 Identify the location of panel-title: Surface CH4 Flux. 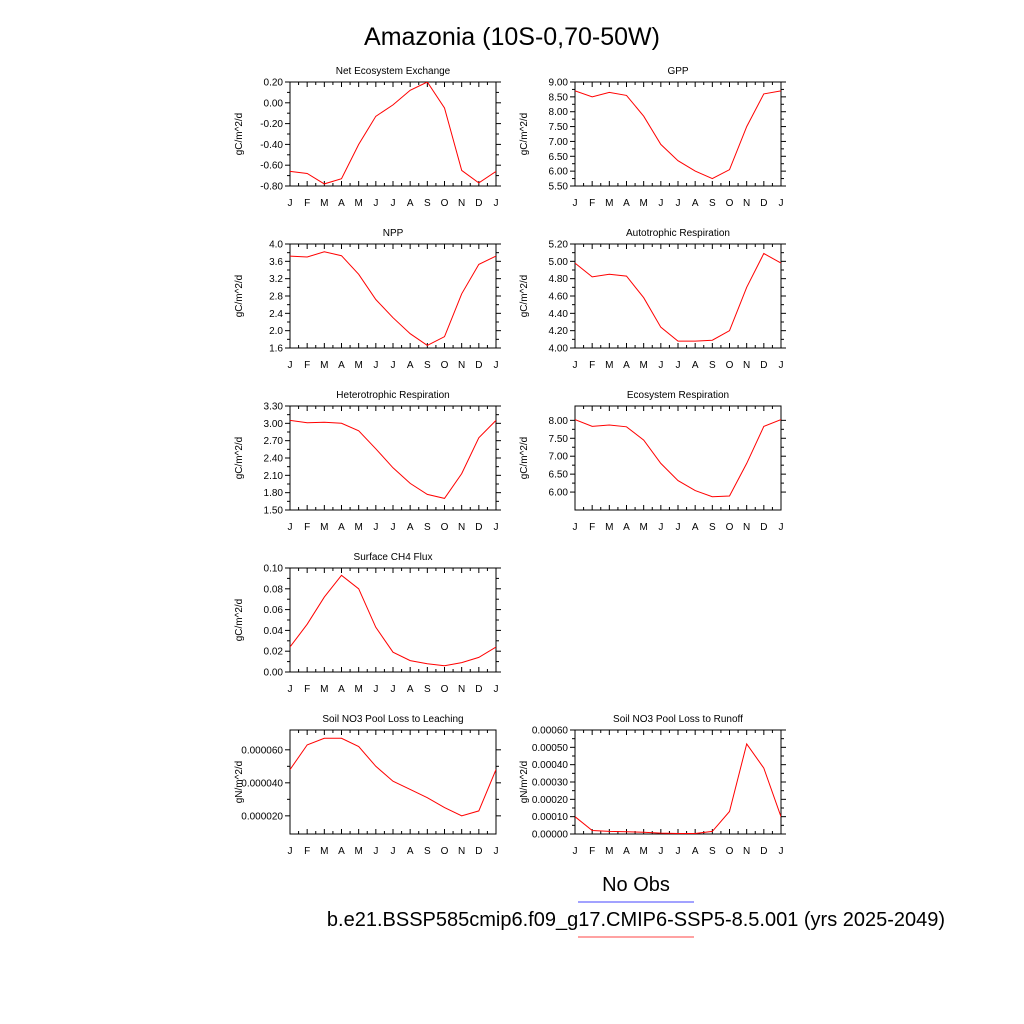
(393, 557).